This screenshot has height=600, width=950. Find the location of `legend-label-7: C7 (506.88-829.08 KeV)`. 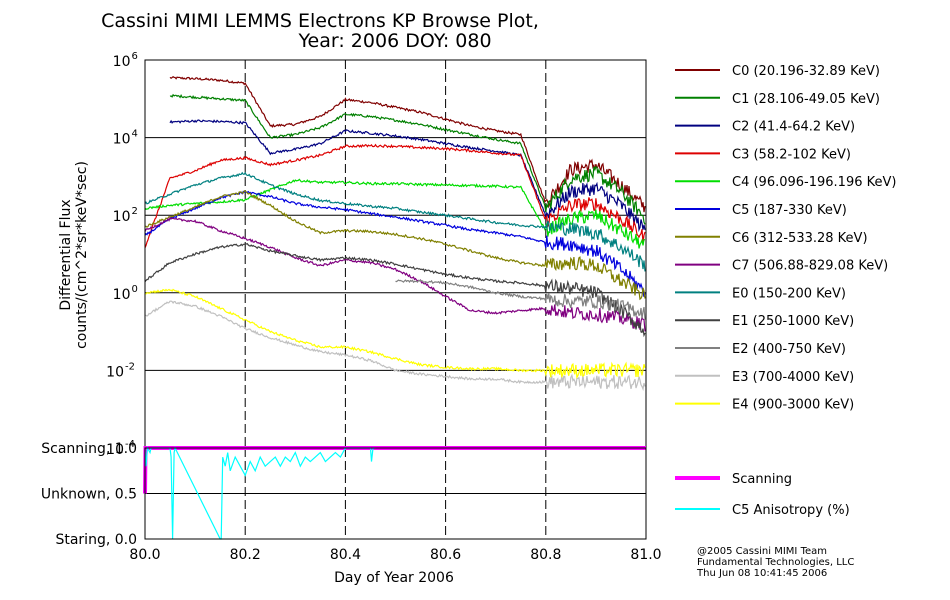

legend-label-7: C7 (506.88-829.08 KeV) is located at coordinates (810, 266).